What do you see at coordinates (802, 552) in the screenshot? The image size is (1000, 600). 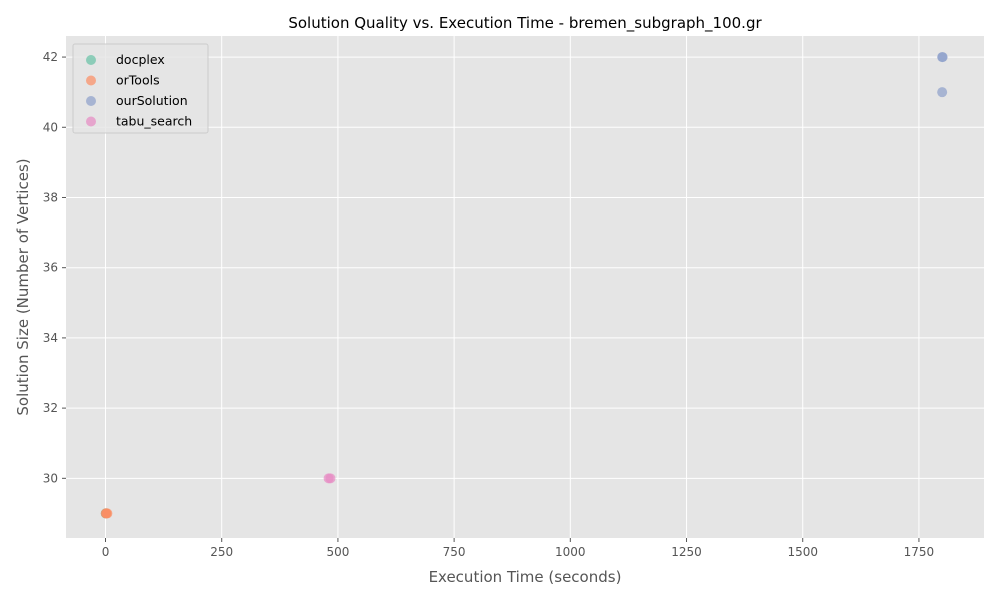 I see `x-tick-label: 1500` at bounding box center [802, 552].